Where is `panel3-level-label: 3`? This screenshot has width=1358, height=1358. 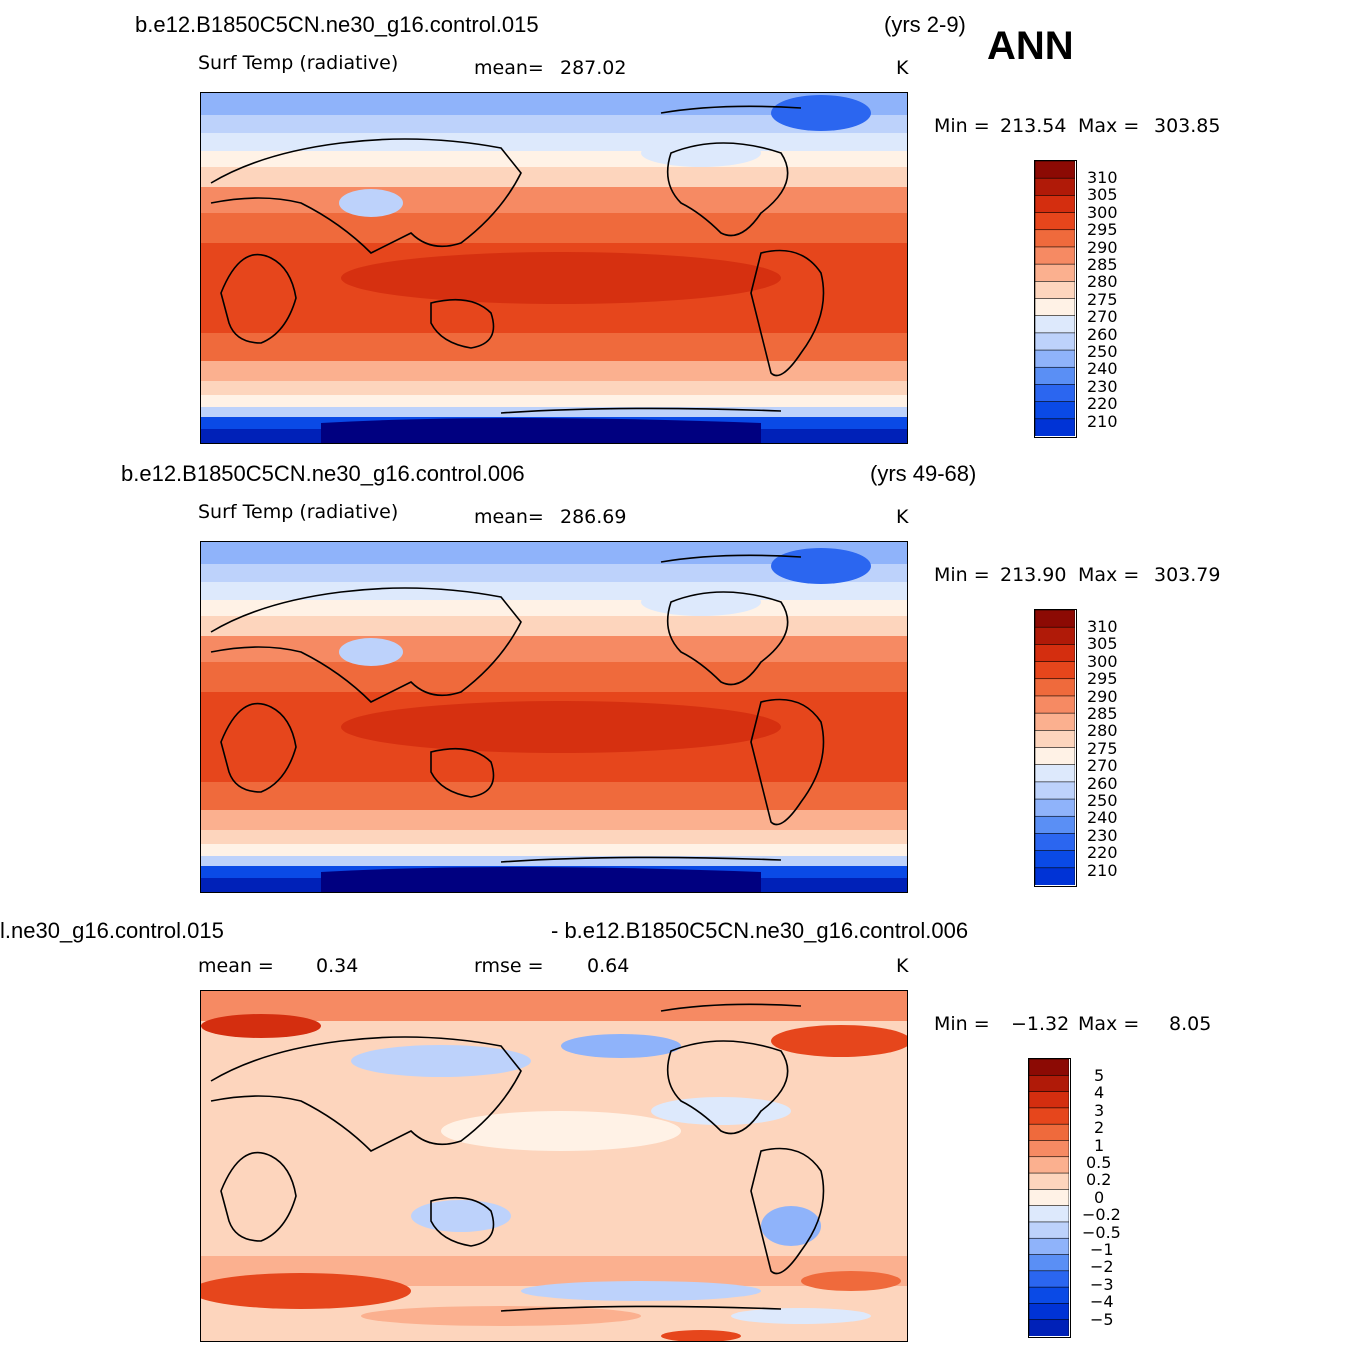
panel3-level-label: 3 is located at coordinates (1099, 1110).